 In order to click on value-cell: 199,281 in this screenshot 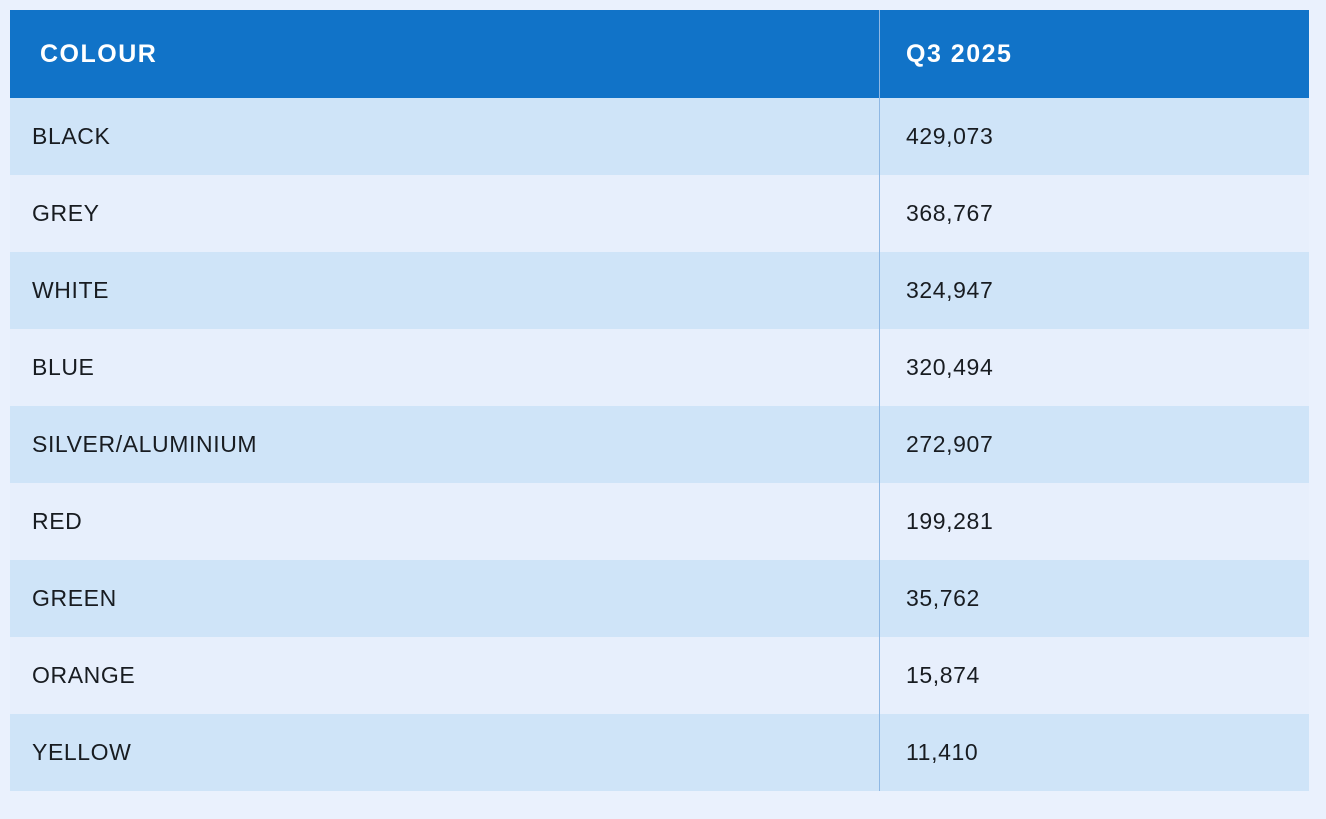, I will do `click(1094, 521)`.